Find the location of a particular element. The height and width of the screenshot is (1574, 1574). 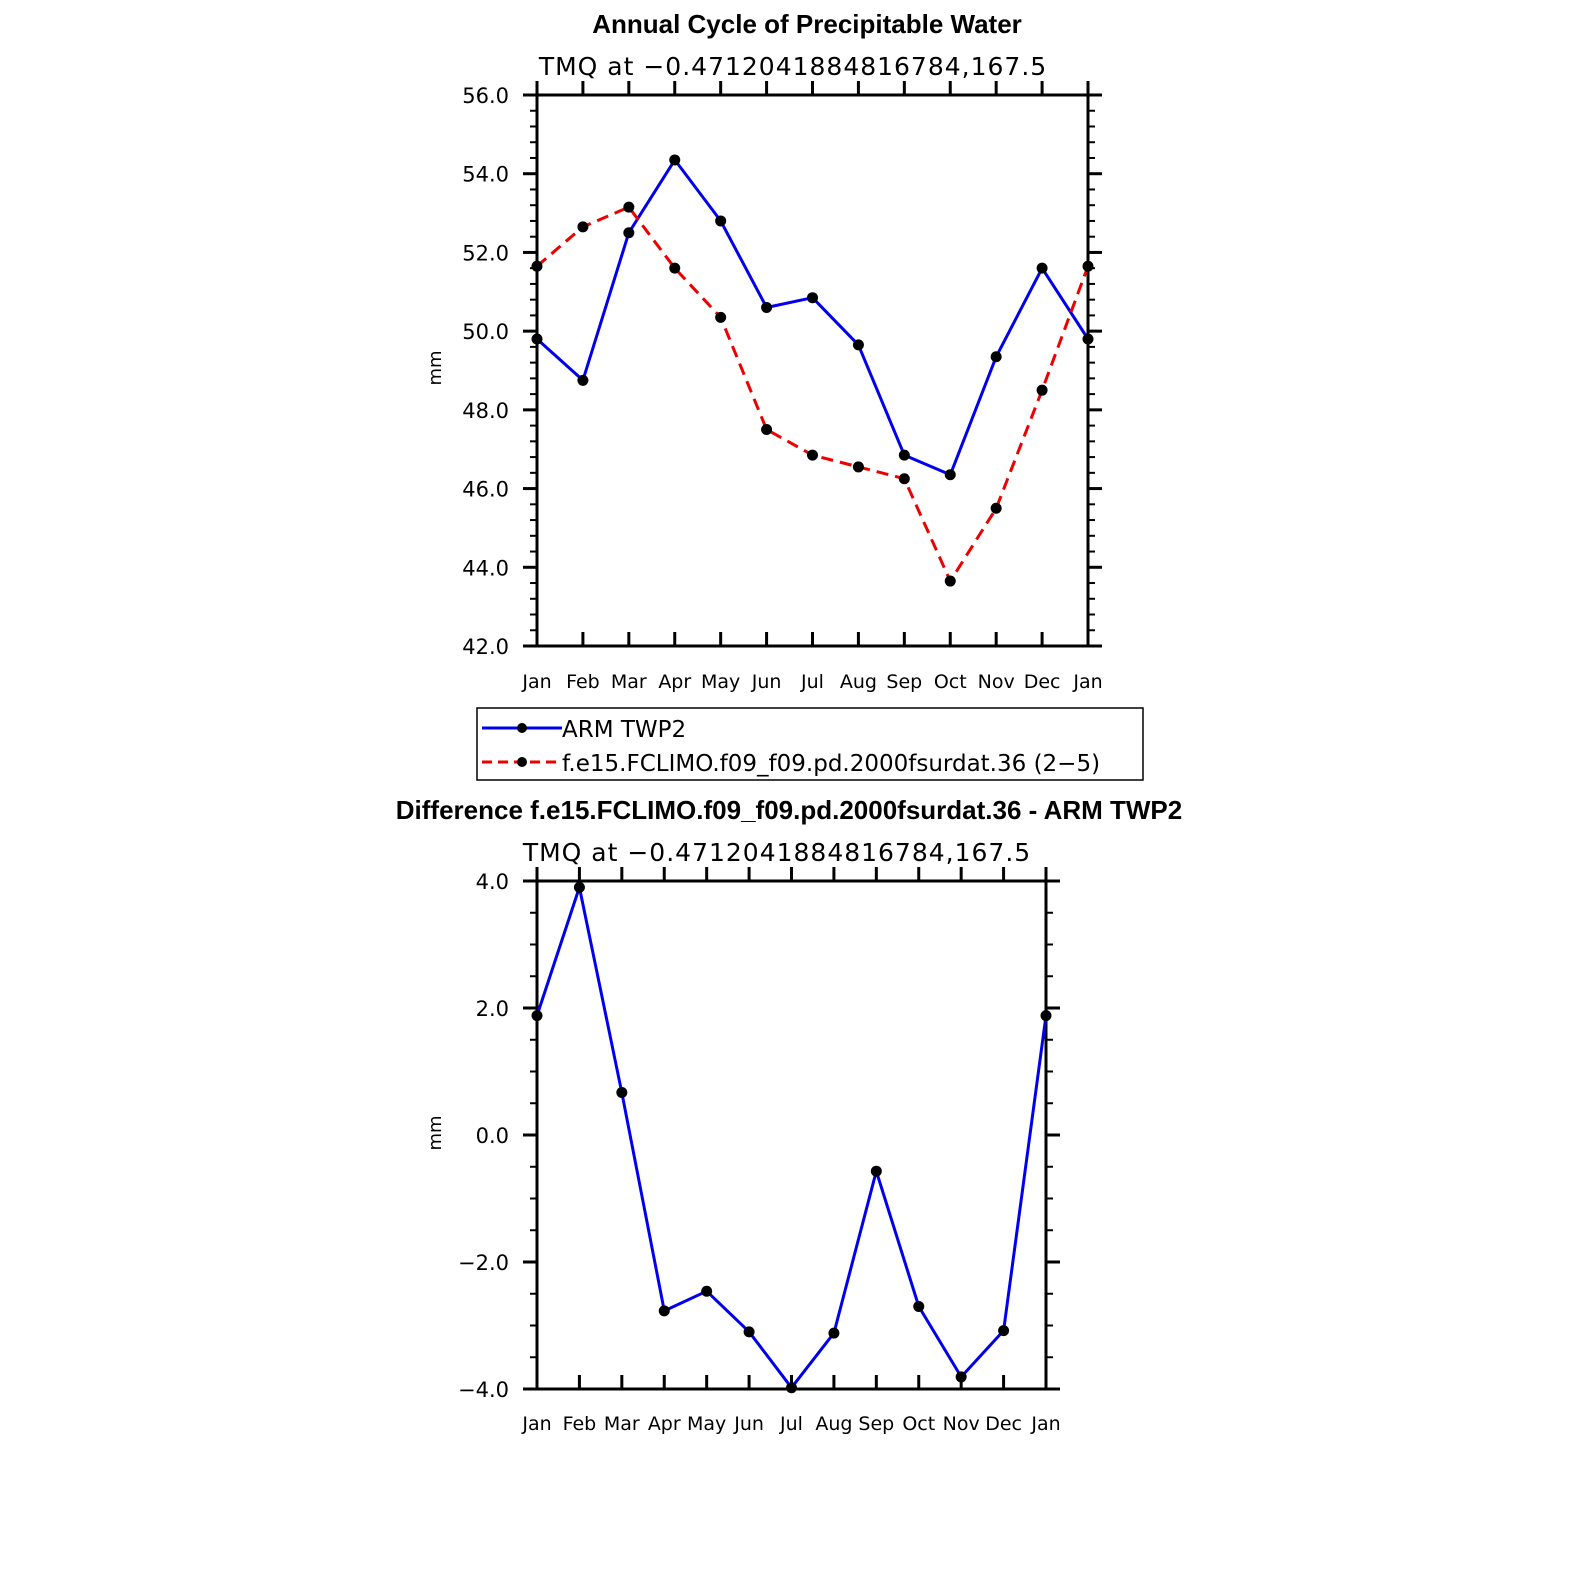

legend-label-arm: ARM TWP2 is located at coordinates (624, 730).